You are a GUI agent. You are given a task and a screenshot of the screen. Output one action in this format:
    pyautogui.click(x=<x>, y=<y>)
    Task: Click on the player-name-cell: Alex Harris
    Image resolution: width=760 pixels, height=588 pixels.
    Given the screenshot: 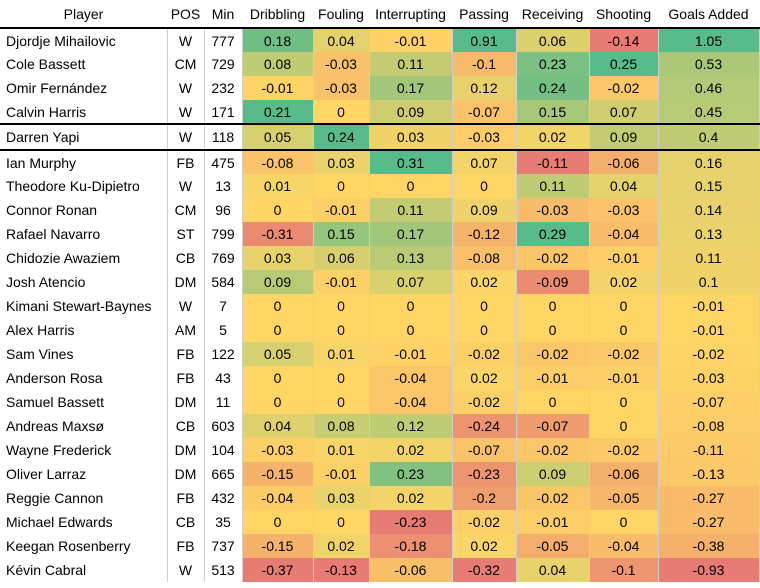 What is the action you would take?
    pyautogui.click(x=84, y=330)
    